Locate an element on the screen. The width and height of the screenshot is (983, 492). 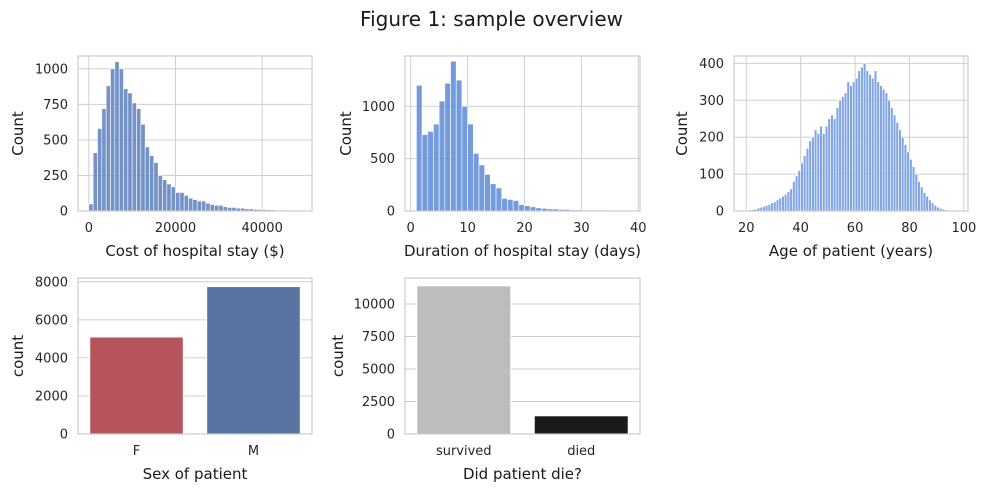
y-tick-label: 2000 is located at coordinates (51, 396).